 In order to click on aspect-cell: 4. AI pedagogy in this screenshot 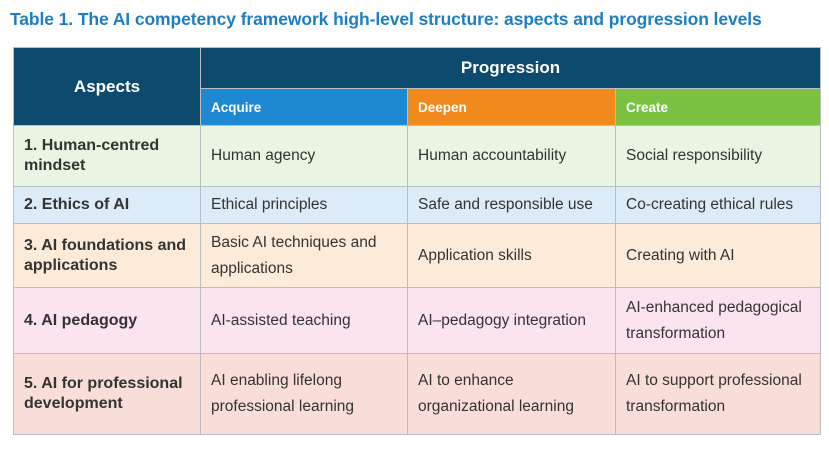, I will do `click(107, 320)`.